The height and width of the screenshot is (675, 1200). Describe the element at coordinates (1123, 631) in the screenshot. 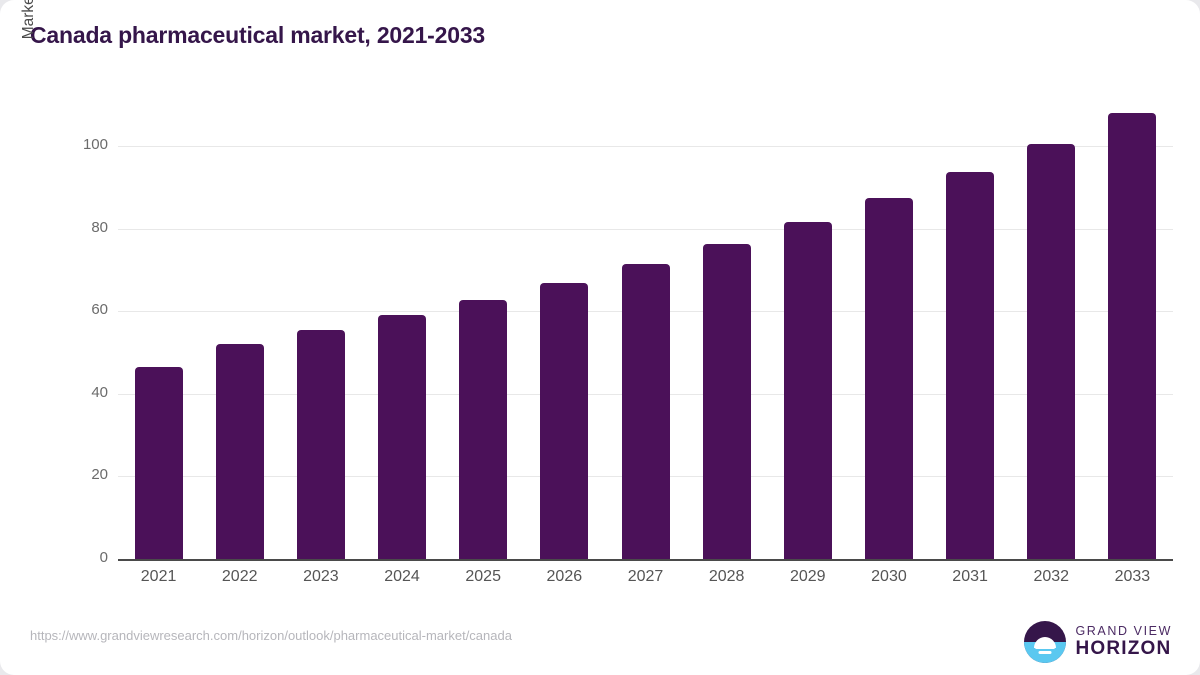

I see `logo-brand-top: GRAND VIEW` at that location.